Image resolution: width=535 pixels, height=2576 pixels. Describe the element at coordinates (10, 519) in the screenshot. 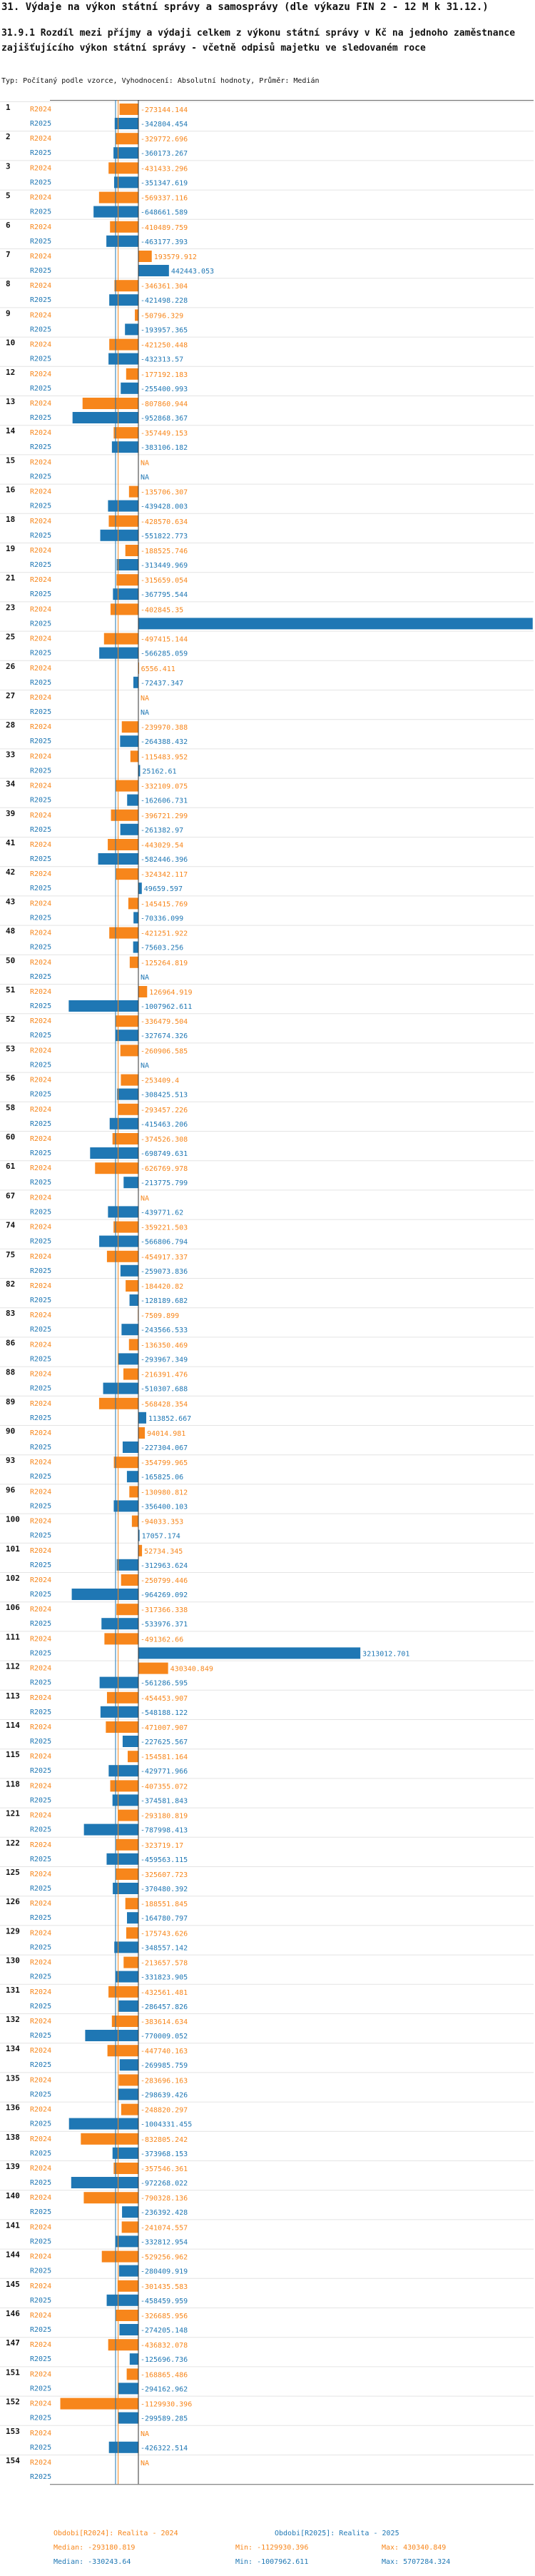

I see `category-label: 18` at that location.